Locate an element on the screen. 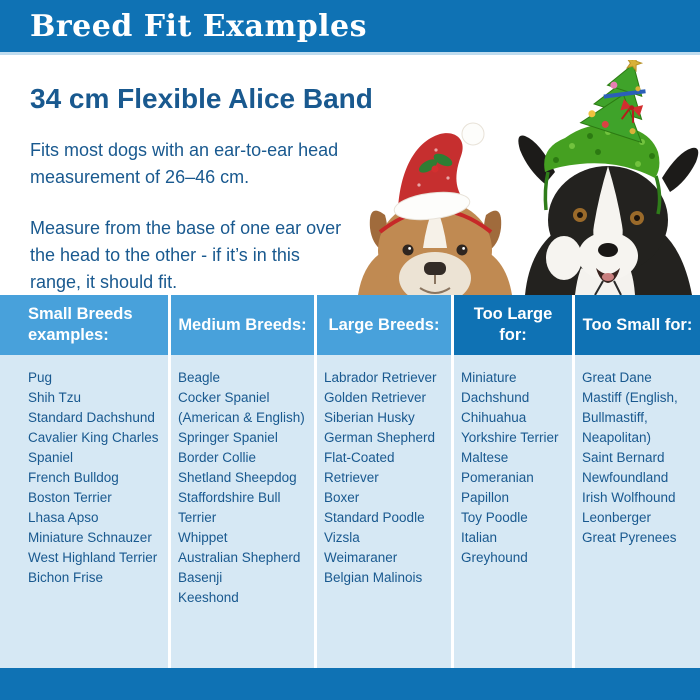  breed-item: Boston Terrier is located at coordinates (70, 497).